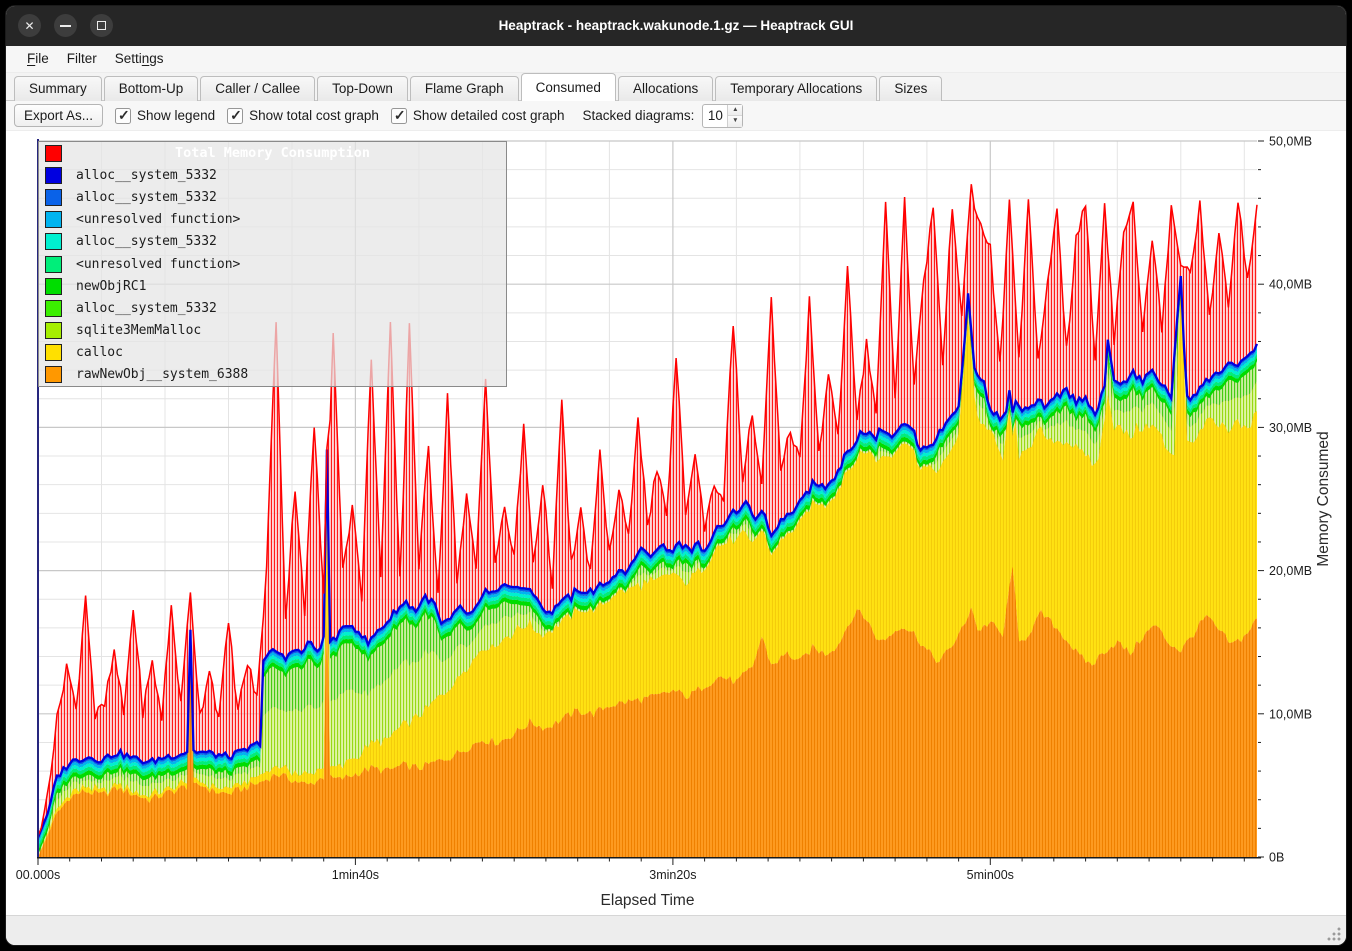 The image size is (1352, 951). I want to click on svg-text: 10,0MB, so click(1290, 714).